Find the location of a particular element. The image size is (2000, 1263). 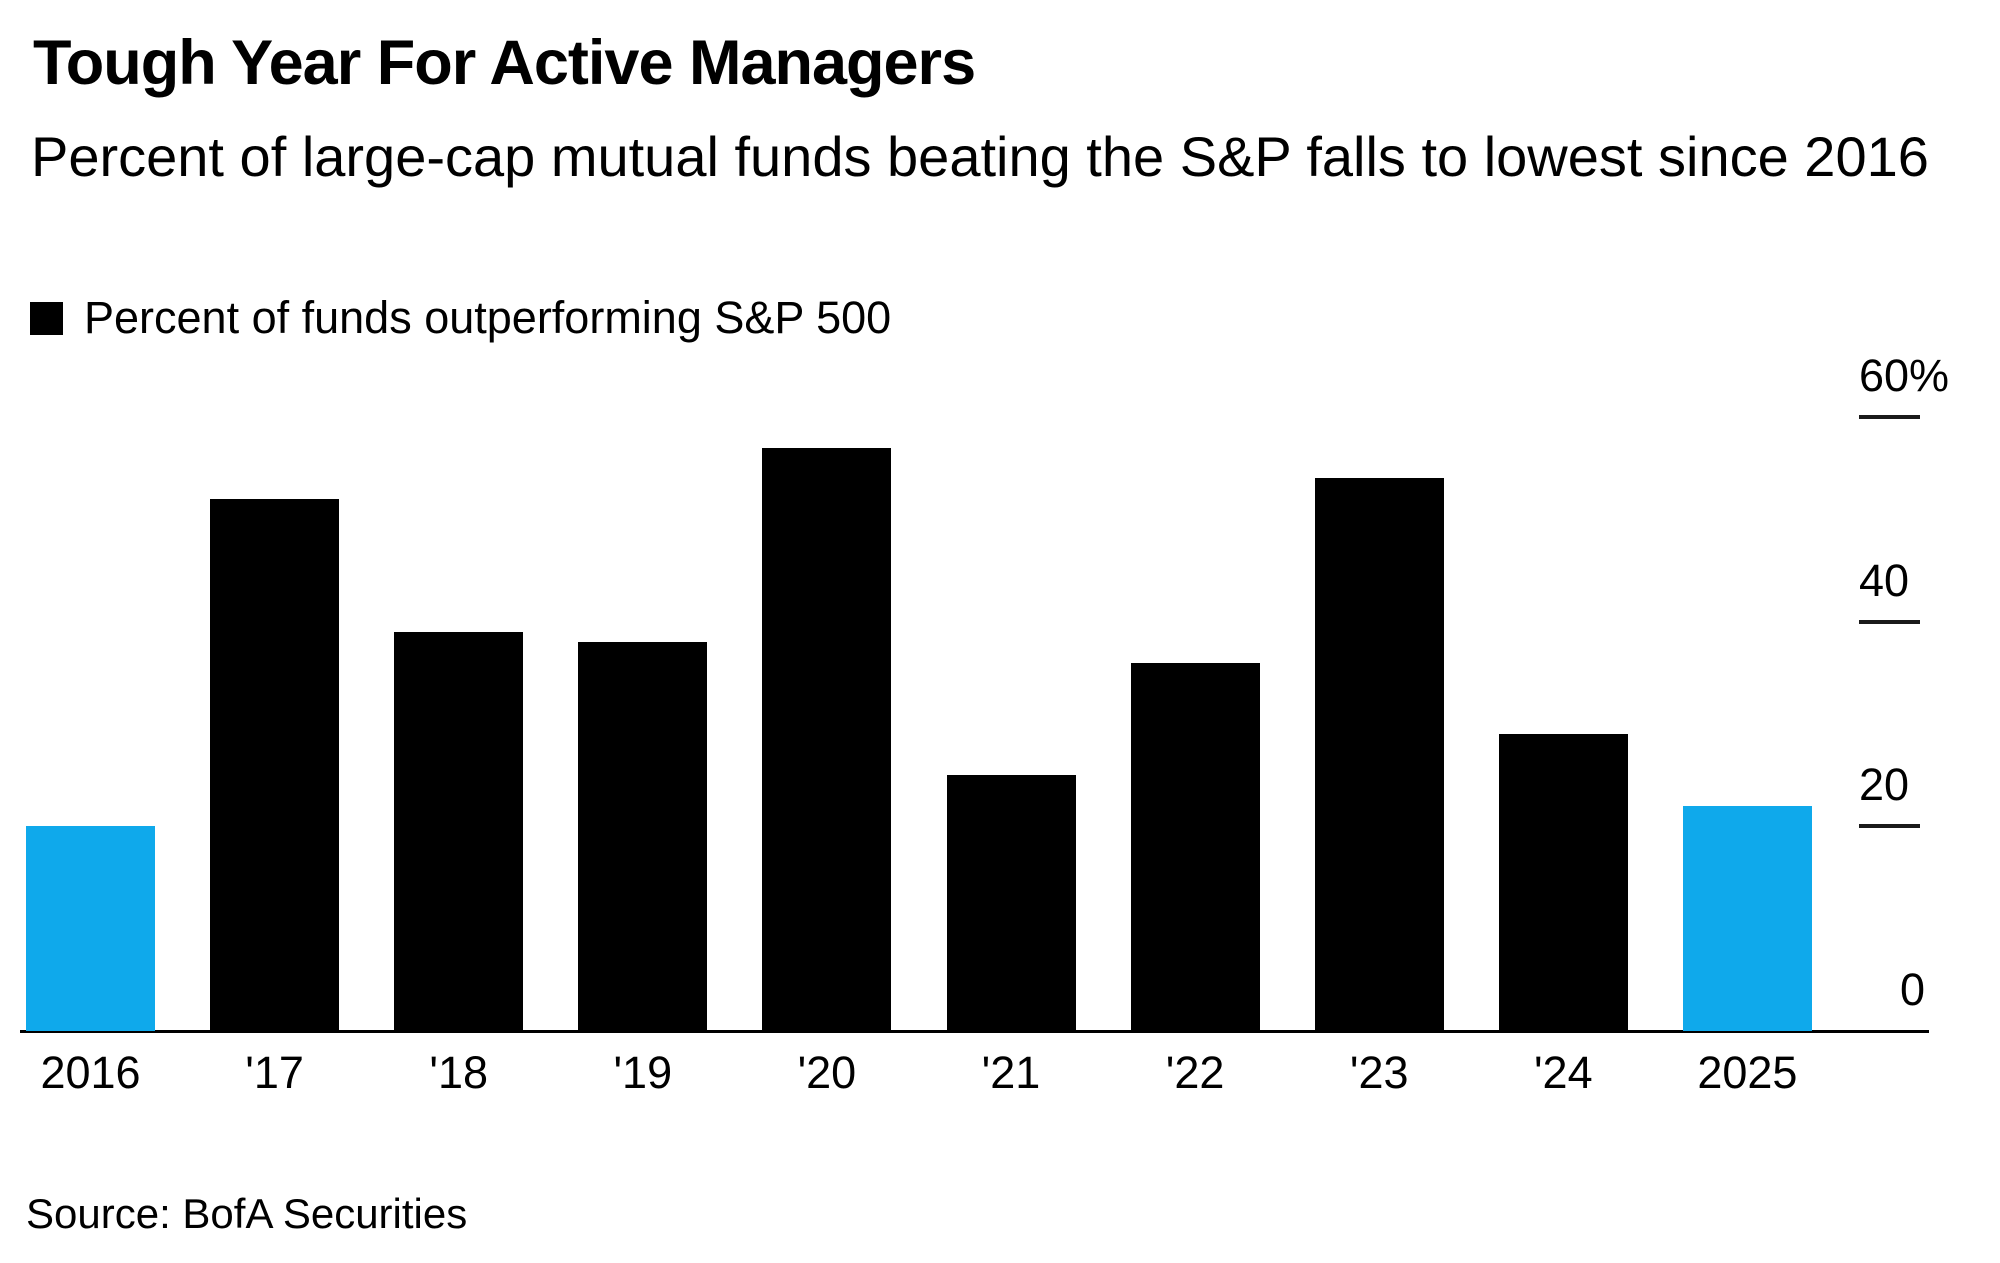

y-axis-label-20: 20 is located at coordinates (1884, 785).